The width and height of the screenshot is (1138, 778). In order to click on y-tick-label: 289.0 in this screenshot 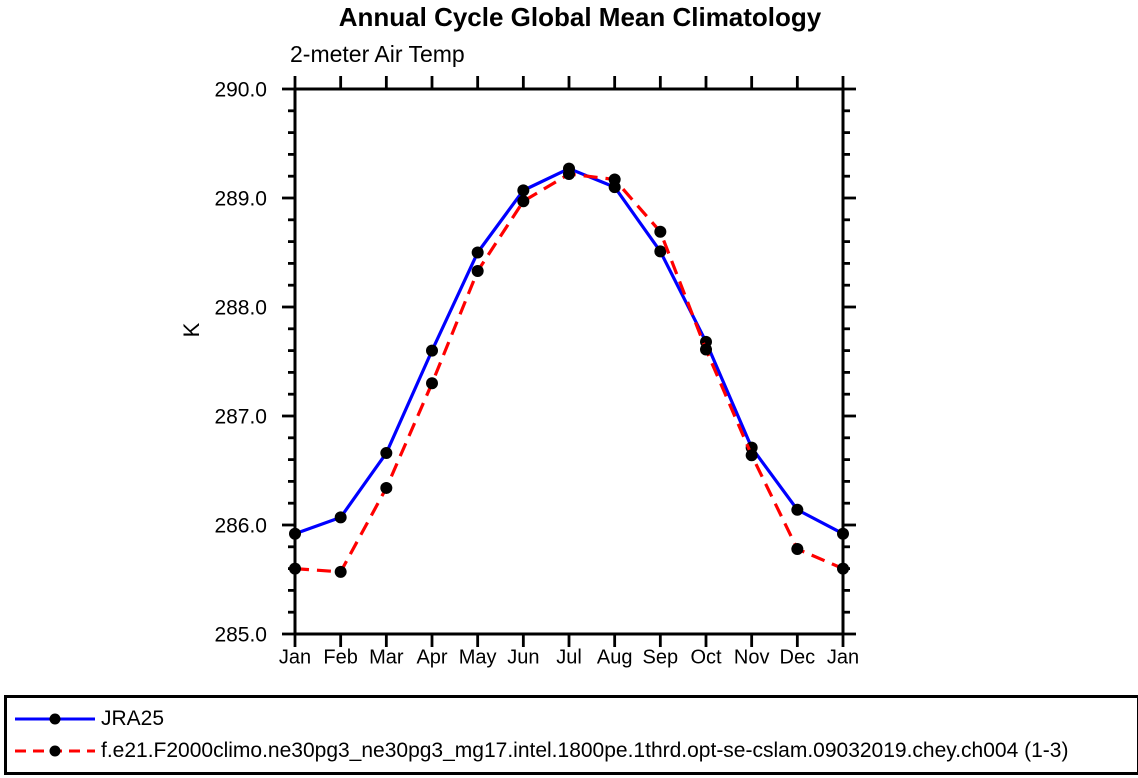, I will do `click(240, 199)`.